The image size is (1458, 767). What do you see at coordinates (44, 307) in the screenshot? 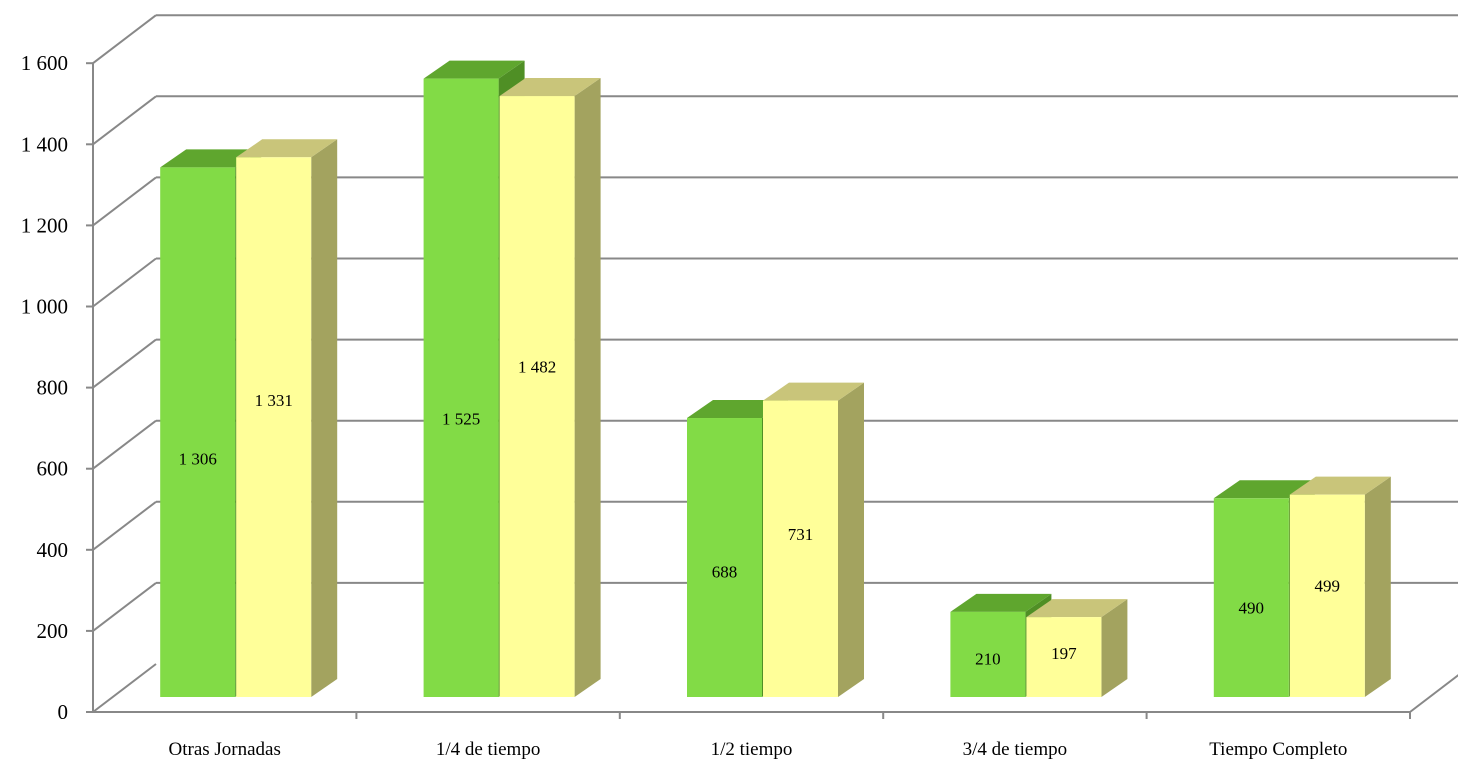
I see `y-tick-label: 1 000` at bounding box center [44, 307].